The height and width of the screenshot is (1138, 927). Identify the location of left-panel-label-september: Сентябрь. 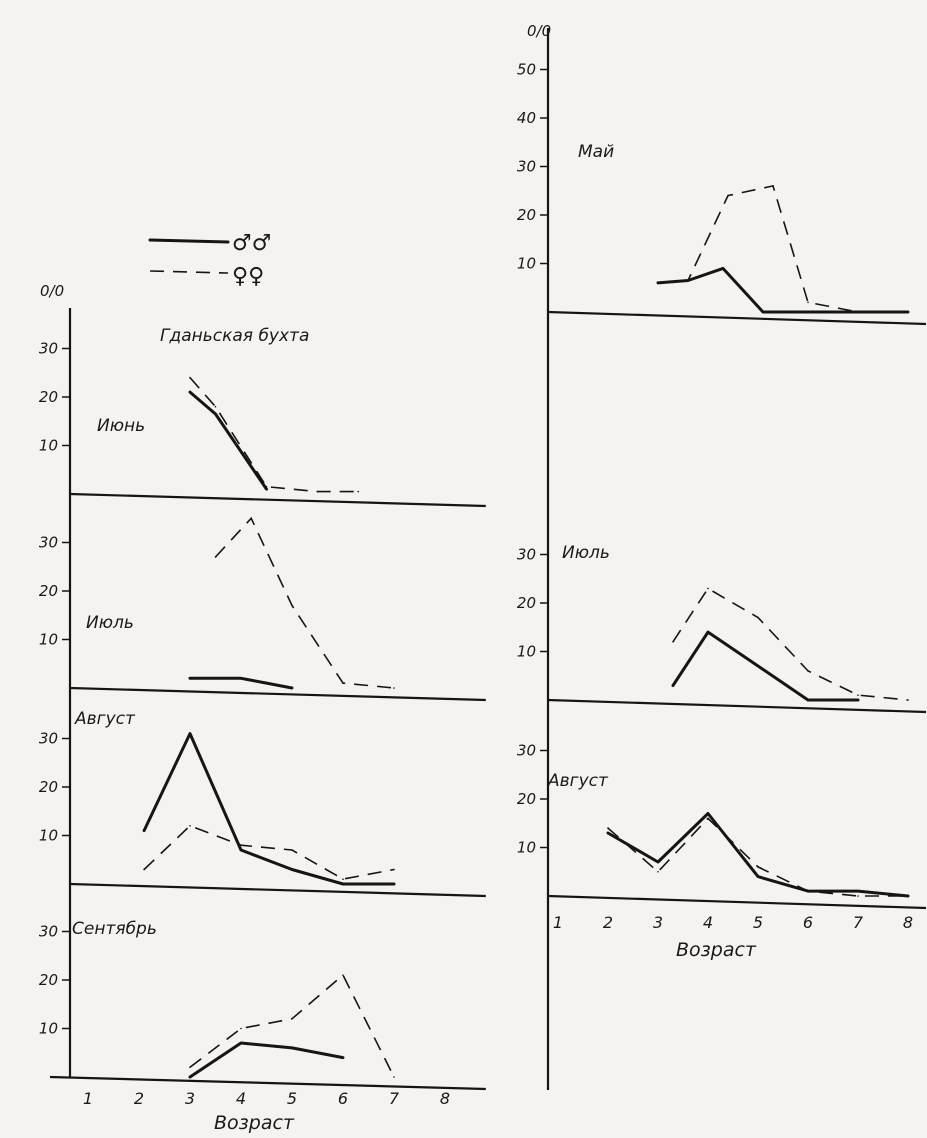
(114, 929).